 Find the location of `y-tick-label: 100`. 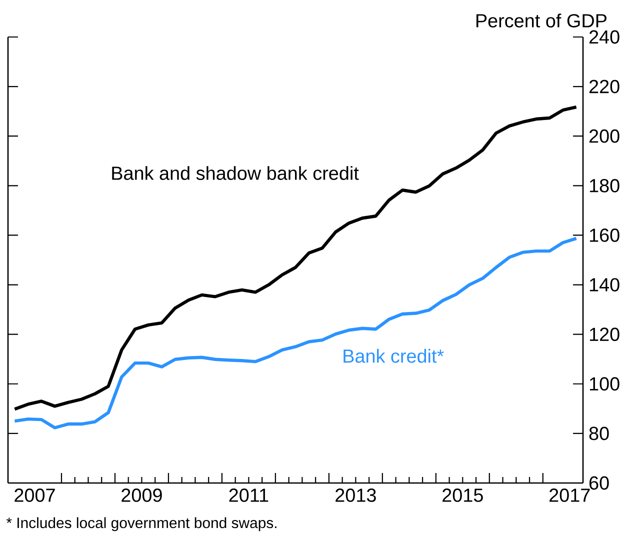

y-tick-label: 100 is located at coordinates (605, 384).